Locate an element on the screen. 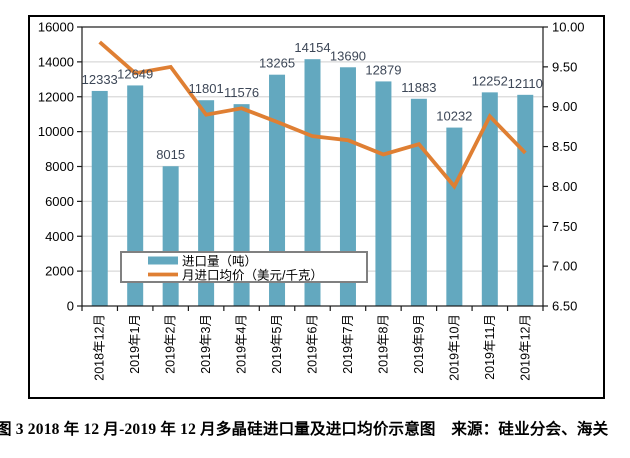  right-axis-label: 8.50 is located at coordinates (564, 146).